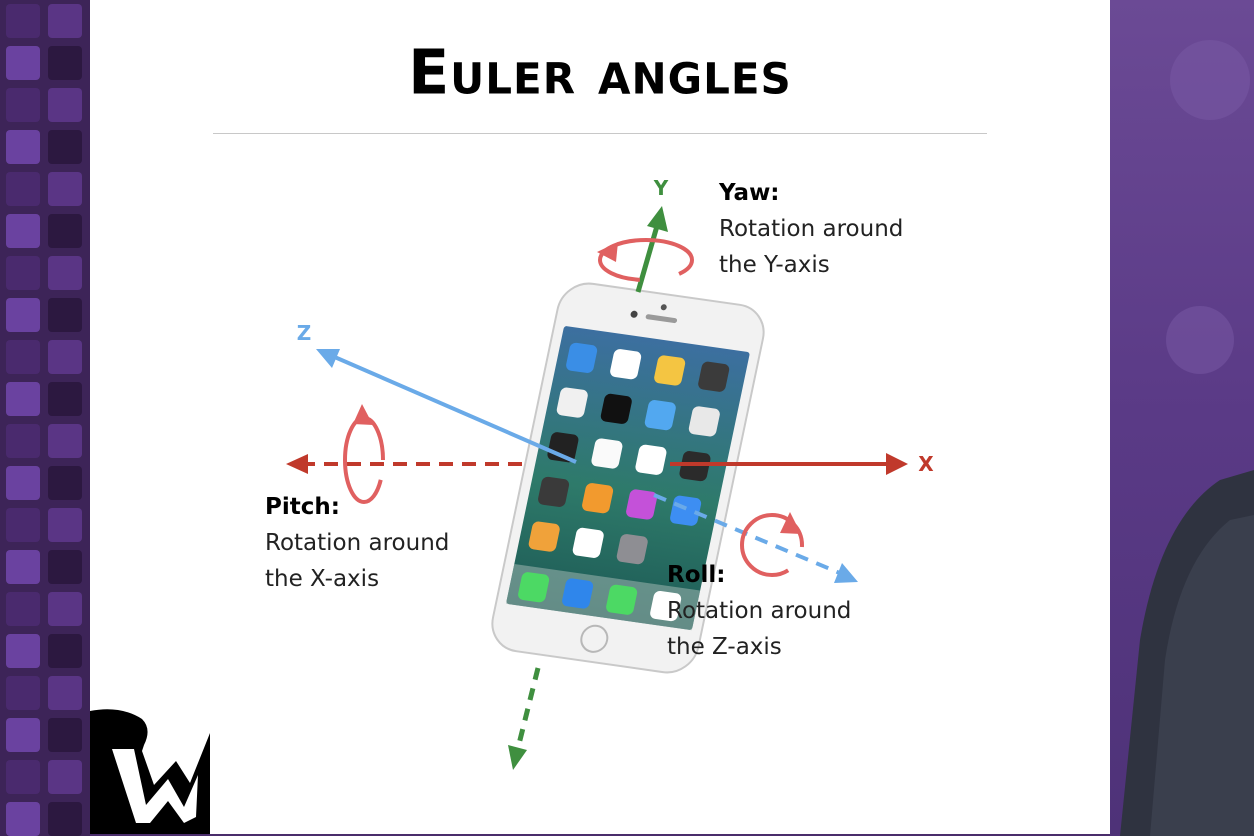 The image size is (1254, 836). What do you see at coordinates (1187, 438) in the screenshot?
I see `presenter-figure` at bounding box center [1187, 438].